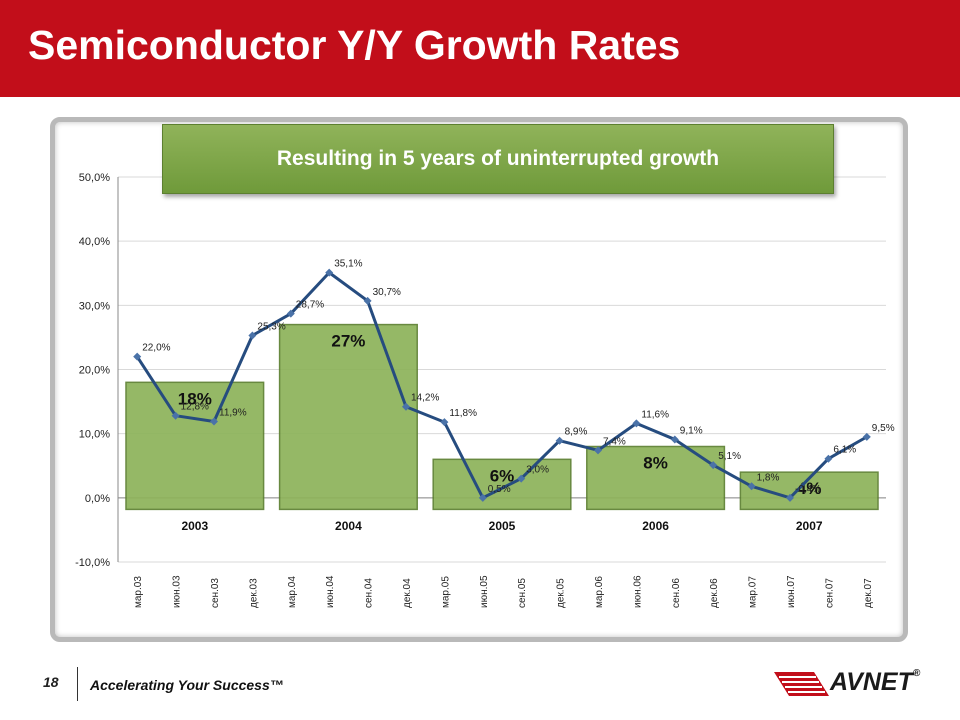 This screenshot has width=960, height=720. I want to click on page-number: 18, so click(51, 682).